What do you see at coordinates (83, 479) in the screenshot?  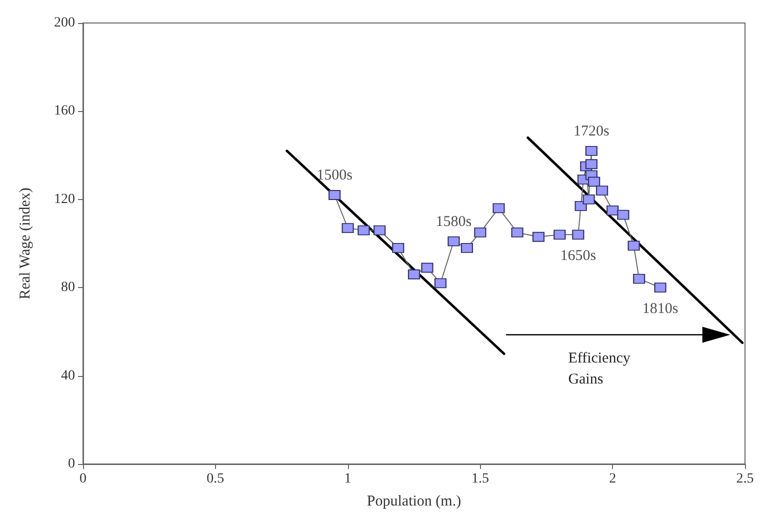 I see `x-tick-label: 0` at bounding box center [83, 479].